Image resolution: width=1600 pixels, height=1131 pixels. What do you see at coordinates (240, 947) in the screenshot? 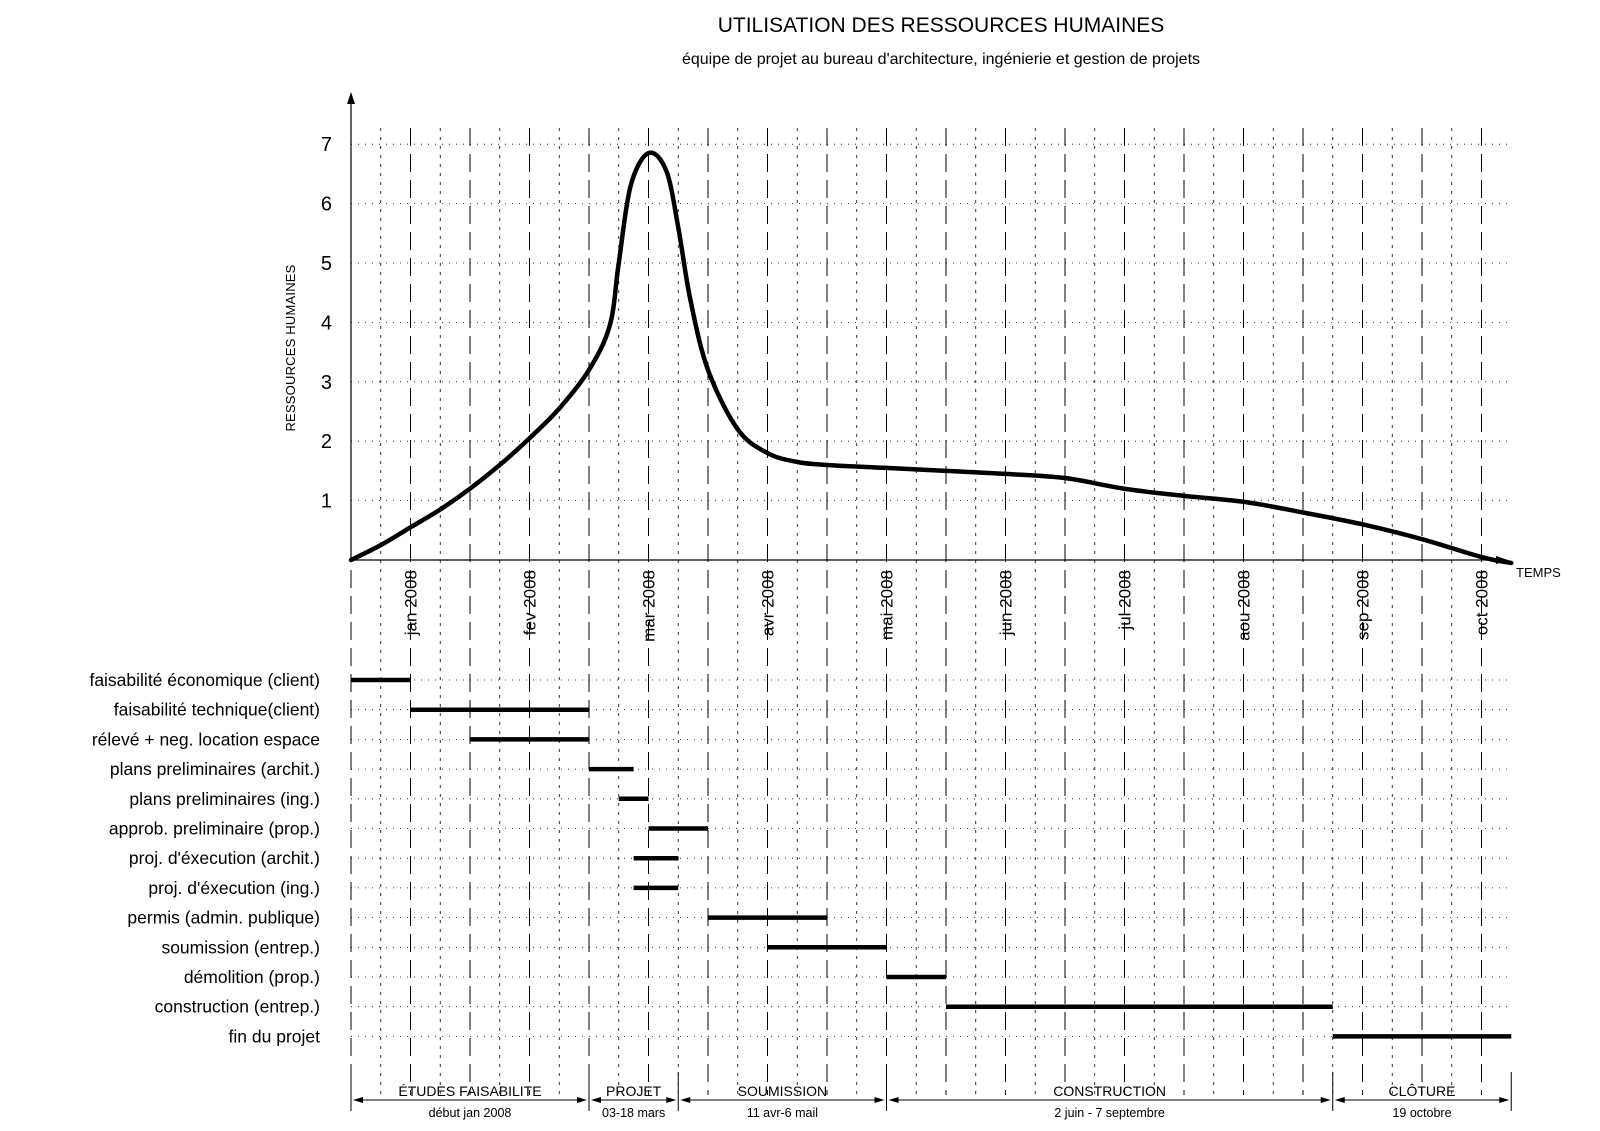
I see `task-label: soumission (entrep.)` at bounding box center [240, 947].